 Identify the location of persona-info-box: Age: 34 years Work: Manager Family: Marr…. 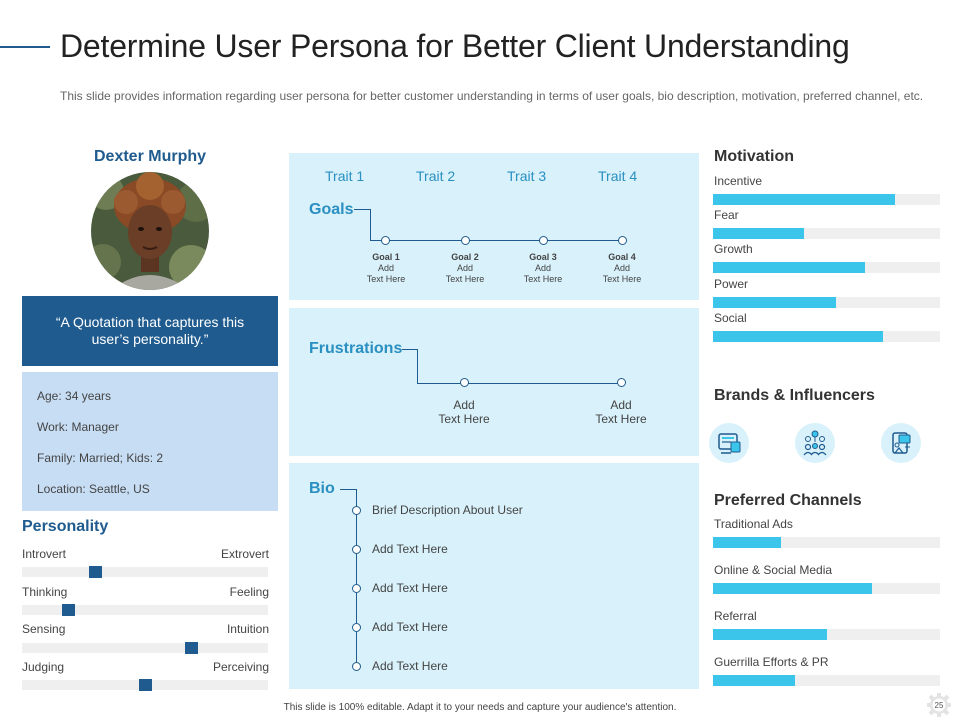
(150, 441).